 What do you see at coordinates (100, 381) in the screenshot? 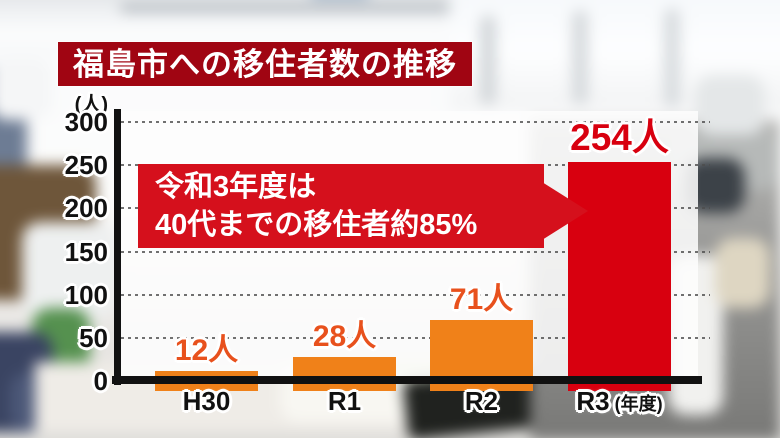
I see `y-tick-label-0: 0` at bounding box center [100, 381].